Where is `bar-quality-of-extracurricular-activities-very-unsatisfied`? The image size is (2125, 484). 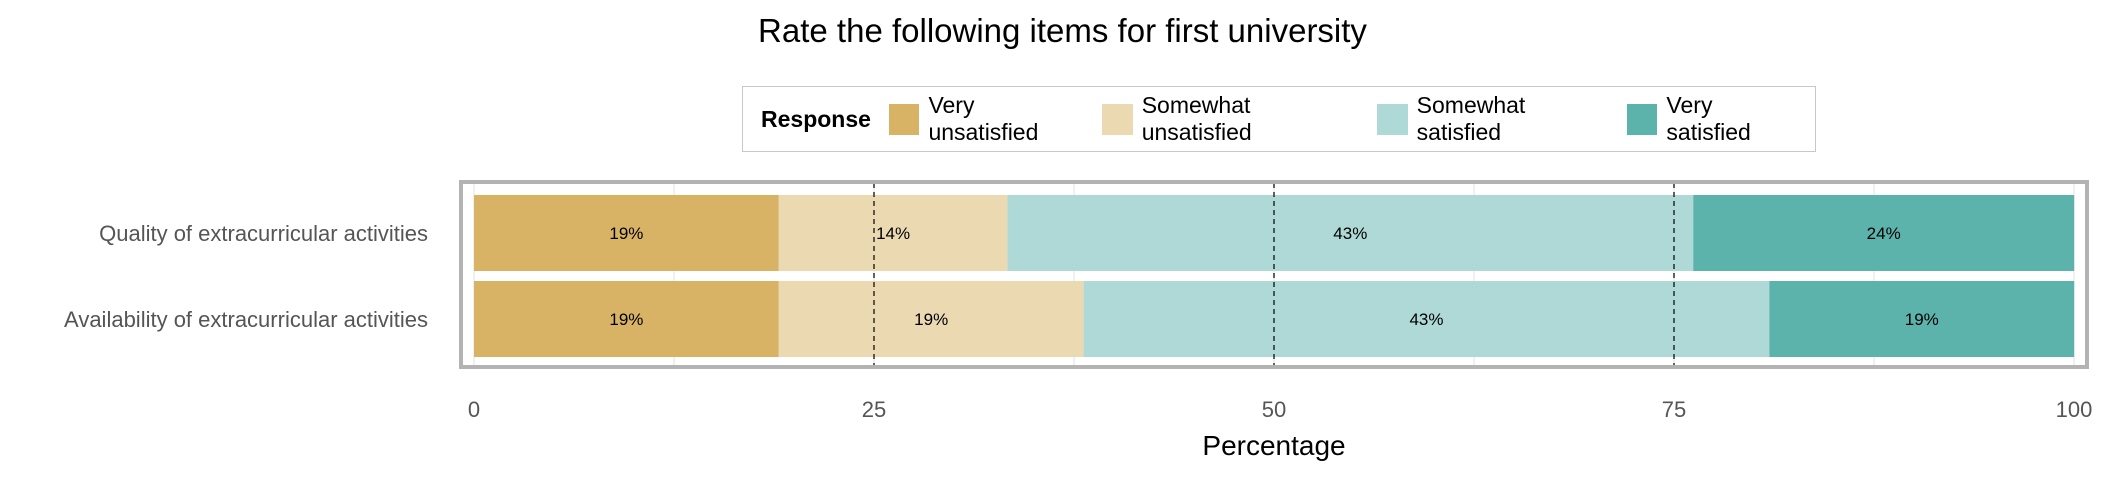
bar-quality-of-extracurricular-activities-very-unsatisfied is located at coordinates (626, 233).